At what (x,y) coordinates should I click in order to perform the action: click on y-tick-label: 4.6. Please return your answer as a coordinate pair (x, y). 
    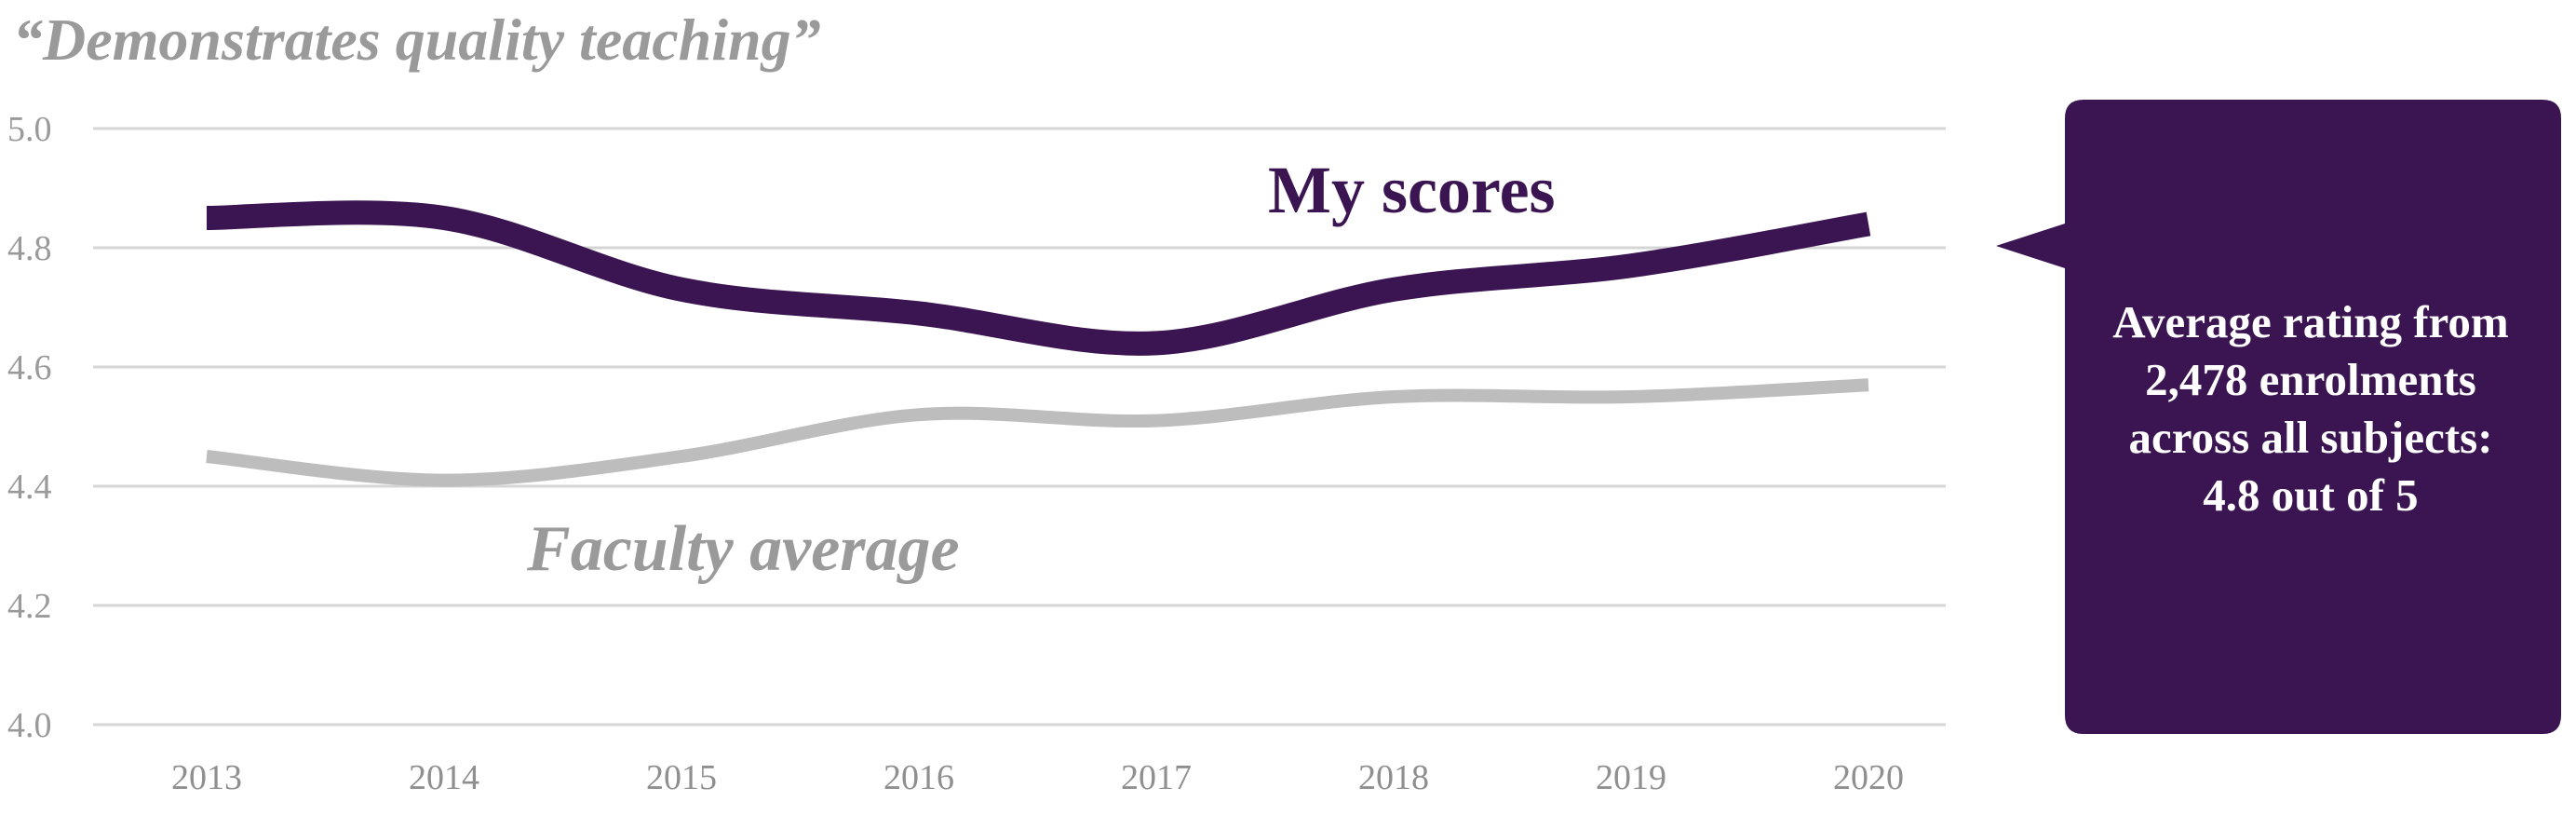
    Looking at the image, I should click on (29, 367).